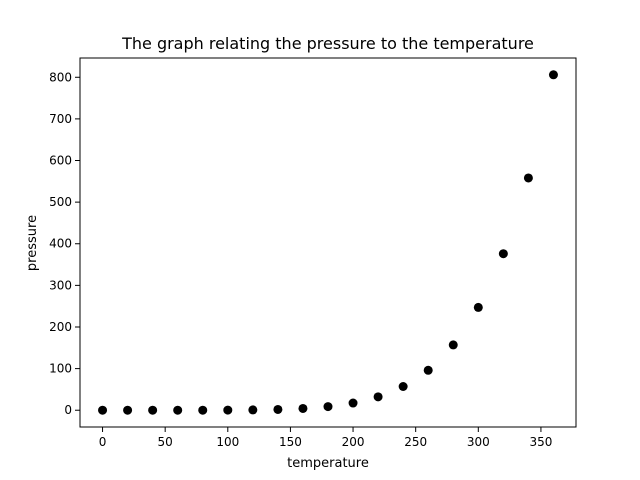 The width and height of the screenshot is (640, 480). Describe the element at coordinates (478, 442) in the screenshot. I see `x-tick-label: 300` at that location.